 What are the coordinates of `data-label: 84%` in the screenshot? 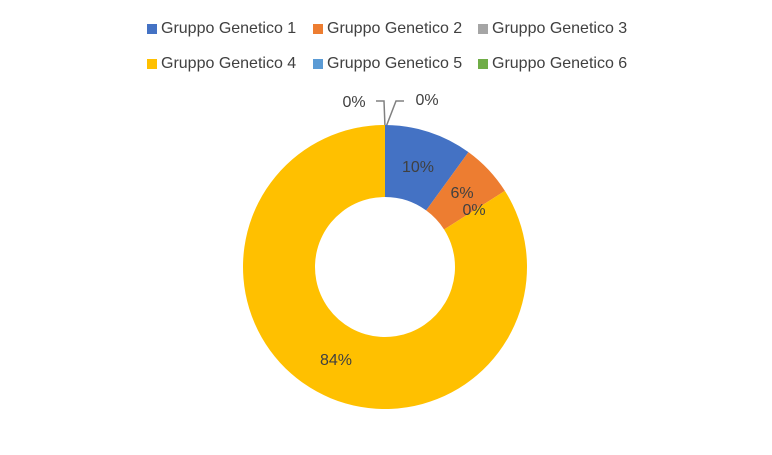 It's located at (336, 360).